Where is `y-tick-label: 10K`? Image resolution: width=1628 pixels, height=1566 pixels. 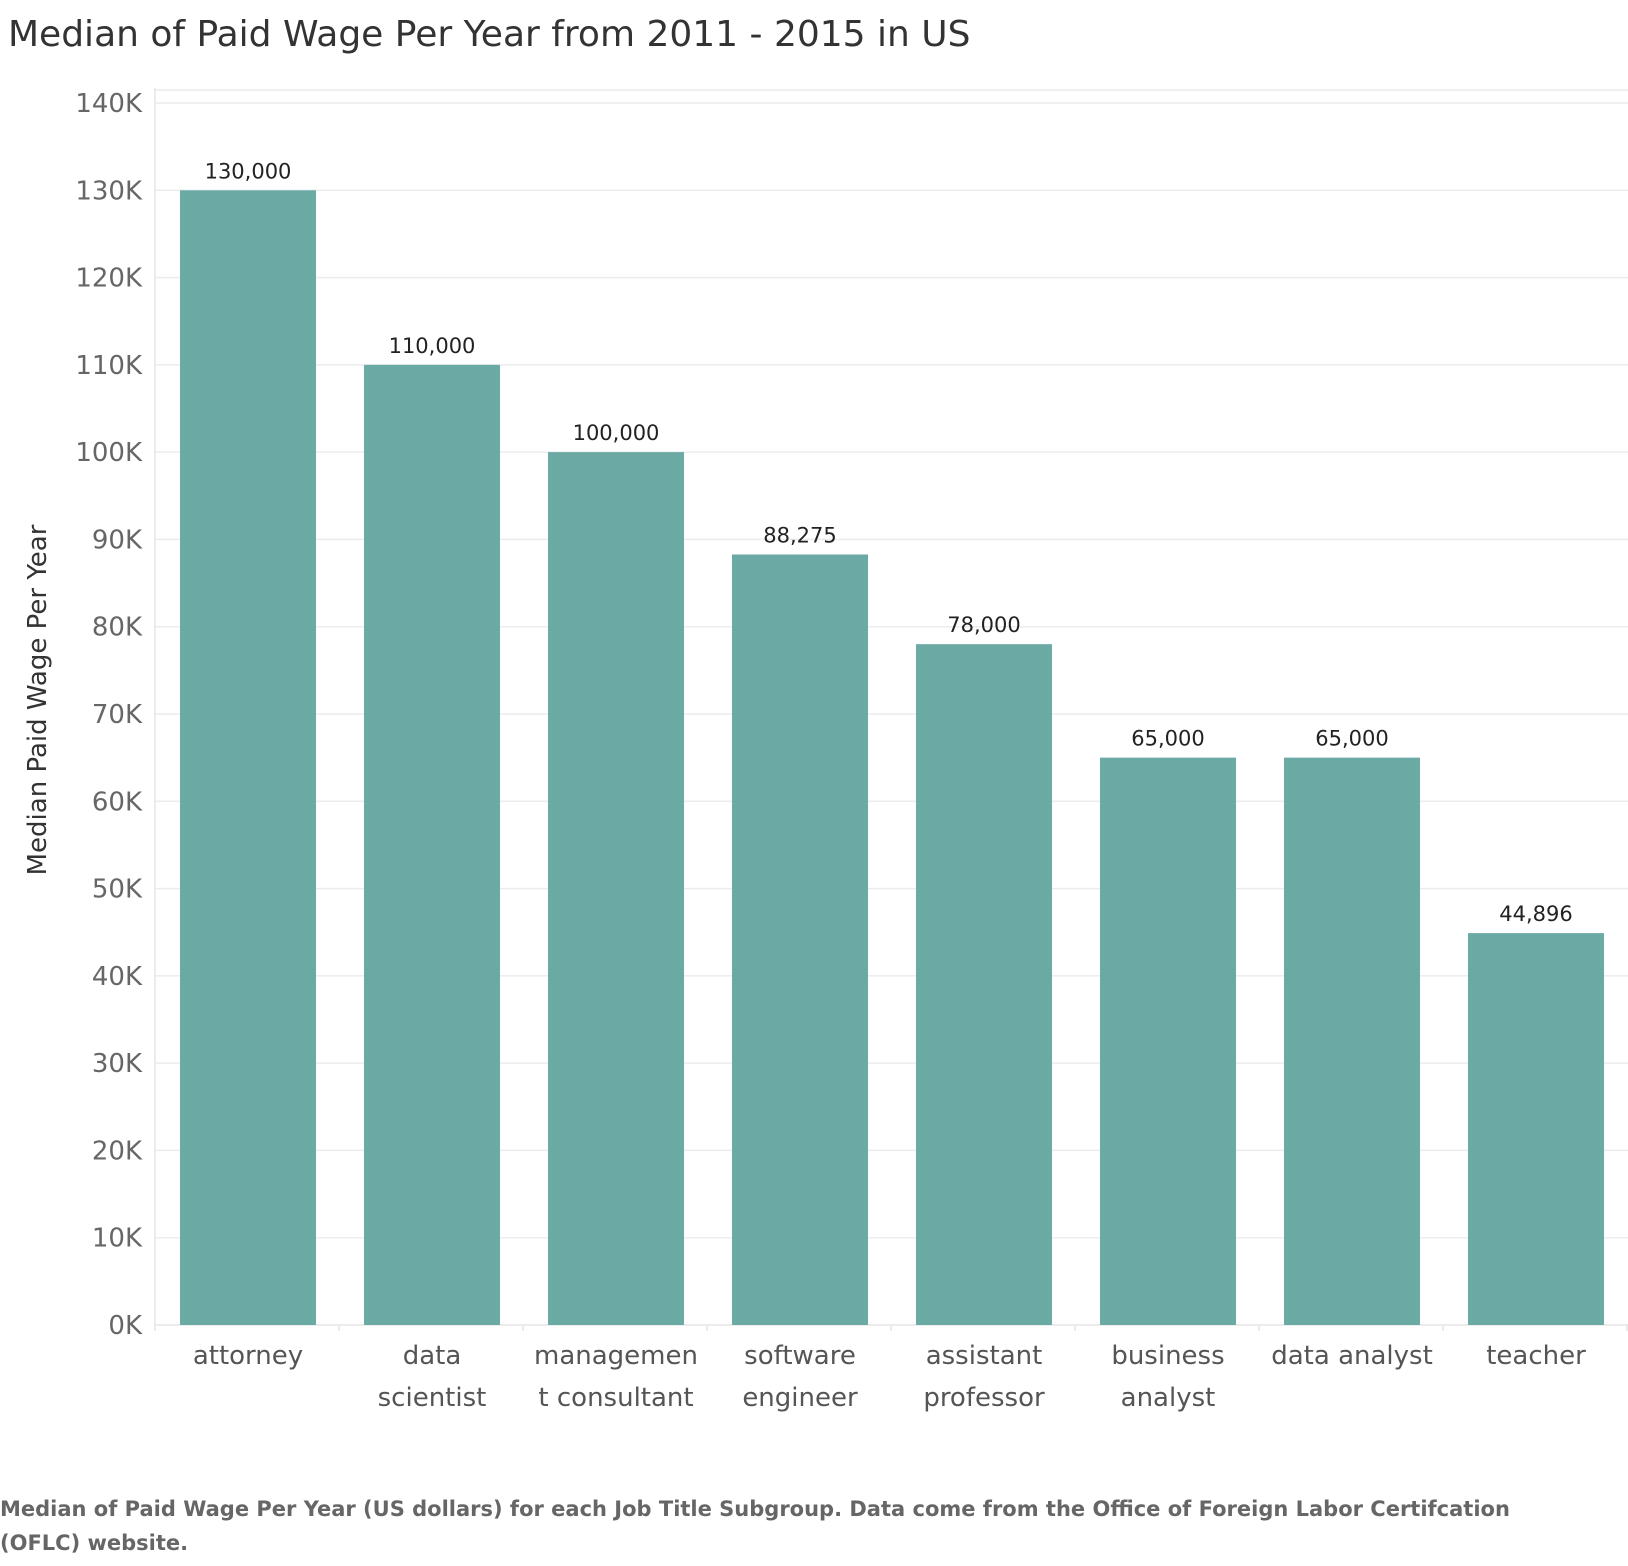 y-tick-label: 10K is located at coordinates (117, 1239).